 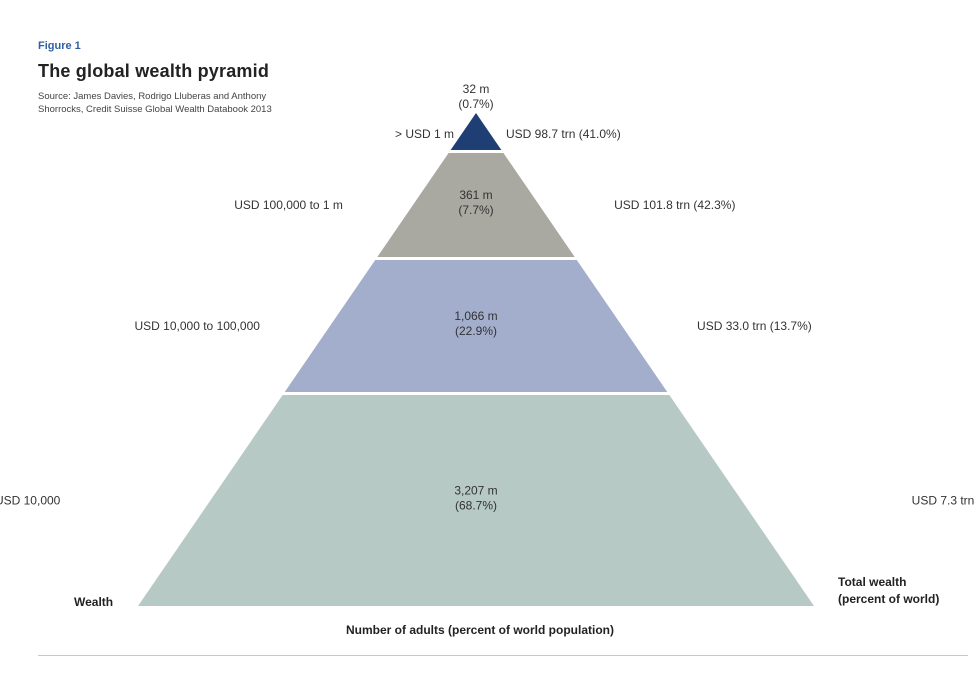 What do you see at coordinates (476, 506) in the screenshot?
I see `tier-adults-percent: (68.7%)` at bounding box center [476, 506].